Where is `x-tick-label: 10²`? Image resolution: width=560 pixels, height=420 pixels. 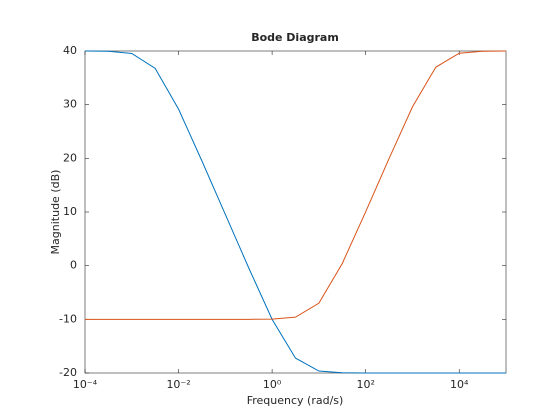
x-tick-label: 10² is located at coordinates (365, 384).